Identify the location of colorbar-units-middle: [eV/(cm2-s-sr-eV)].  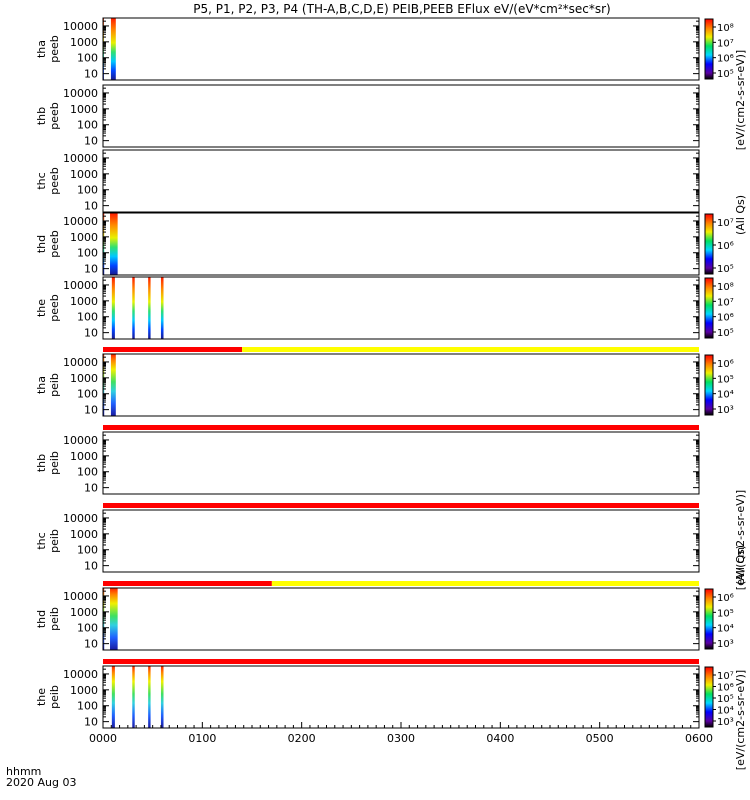
(740, 540).